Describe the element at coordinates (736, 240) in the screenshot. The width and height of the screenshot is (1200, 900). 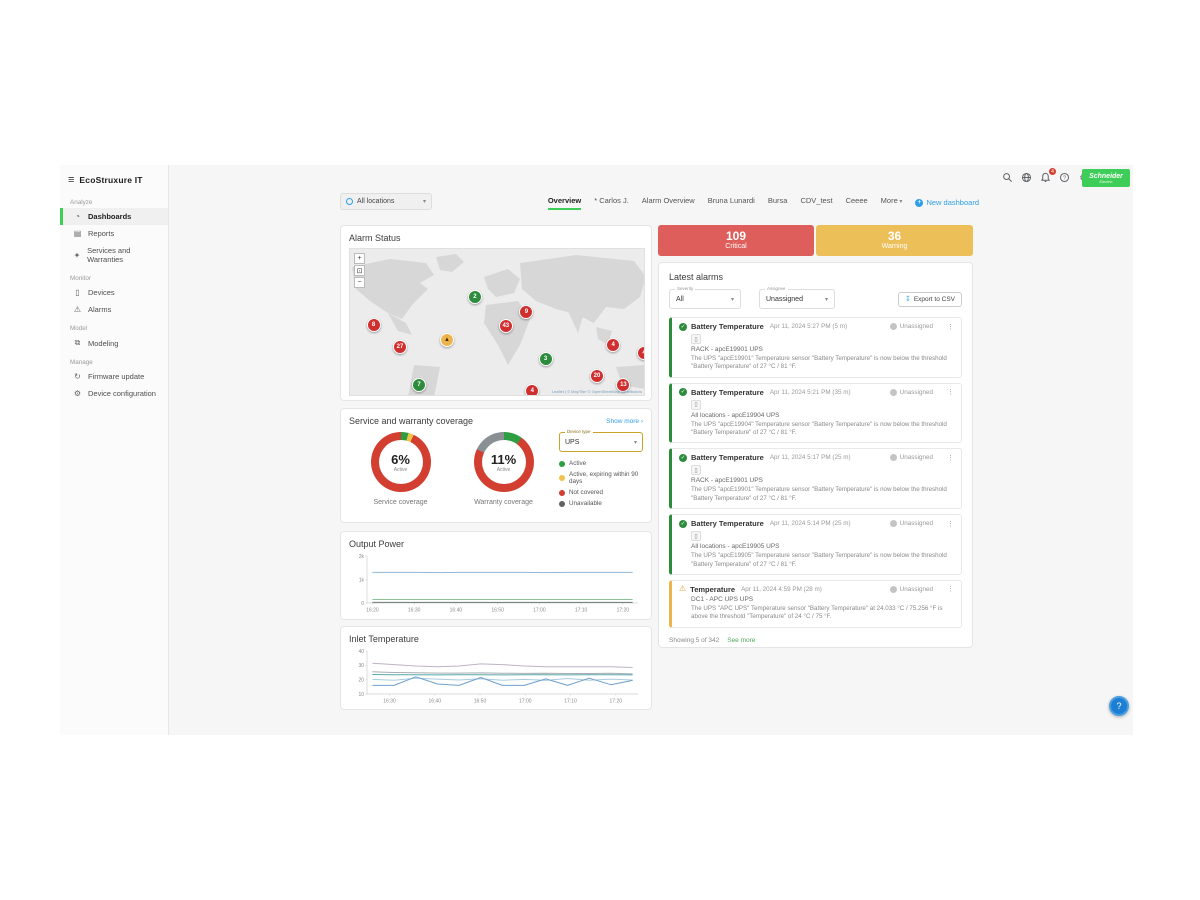
I see `critical-alarms-card: 109 Critical` at that location.